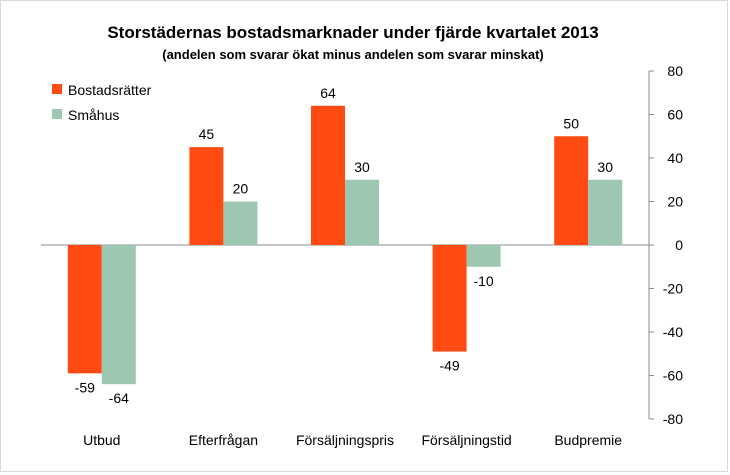 This screenshot has width=730, height=475. I want to click on y-axis-tick-label: 40, so click(675, 158).